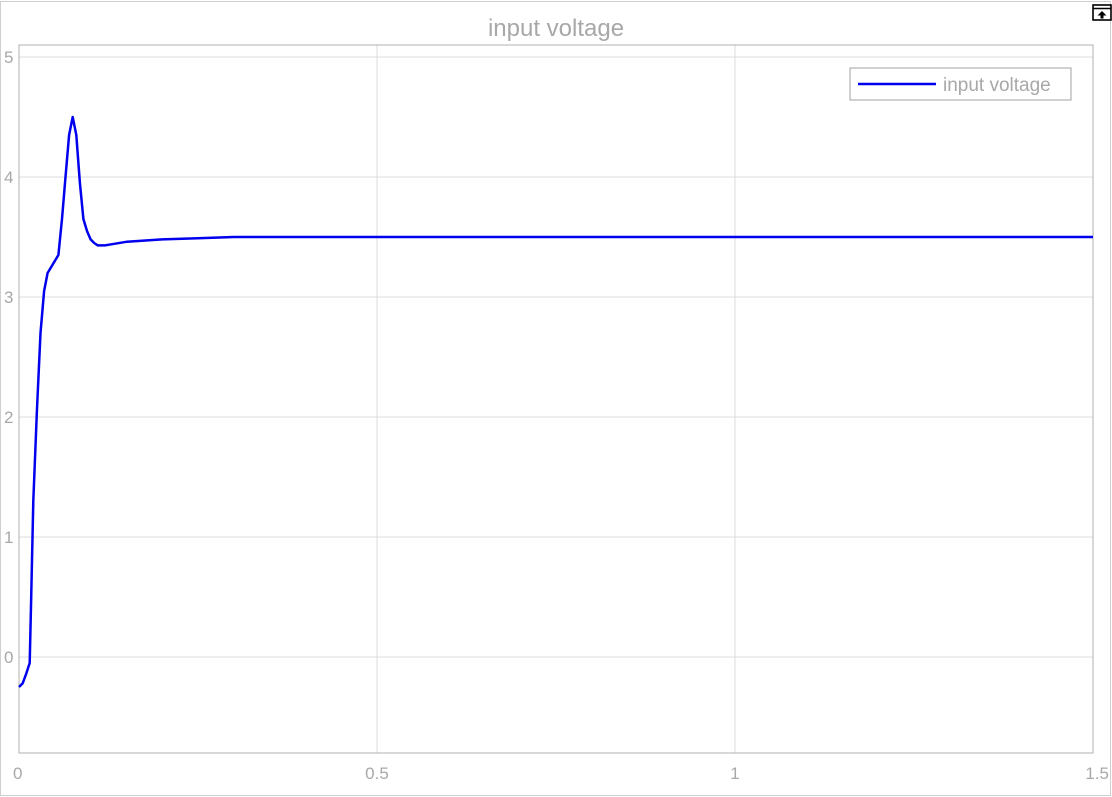 This screenshot has height=797, width=1112. I want to click on x-tick-label: 1.5, so click(1097, 773).